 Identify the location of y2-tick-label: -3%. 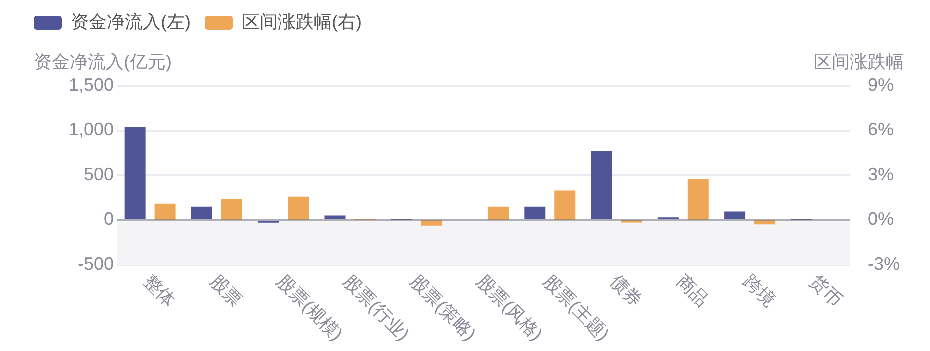
(884, 264).